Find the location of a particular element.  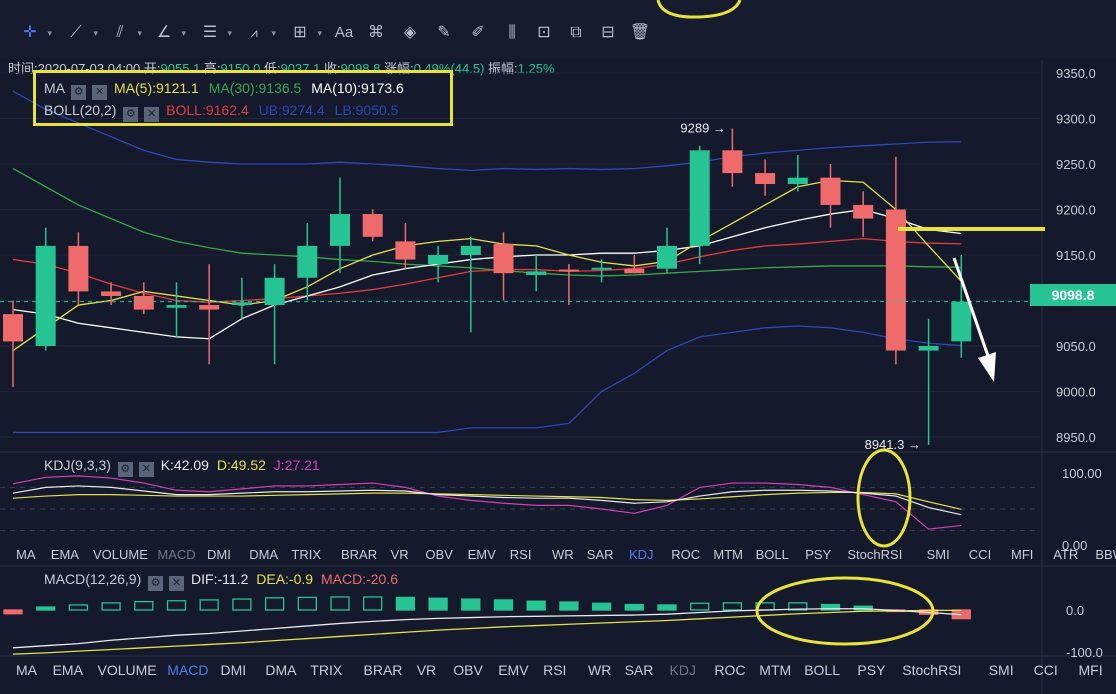

lock-icon: ⊡ is located at coordinates (544, 32).